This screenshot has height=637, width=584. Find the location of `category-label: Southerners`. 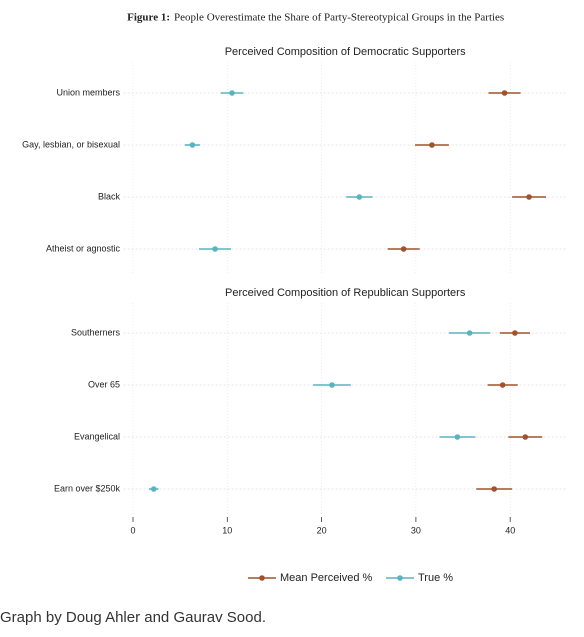

category-label: Southerners is located at coordinates (96, 332).